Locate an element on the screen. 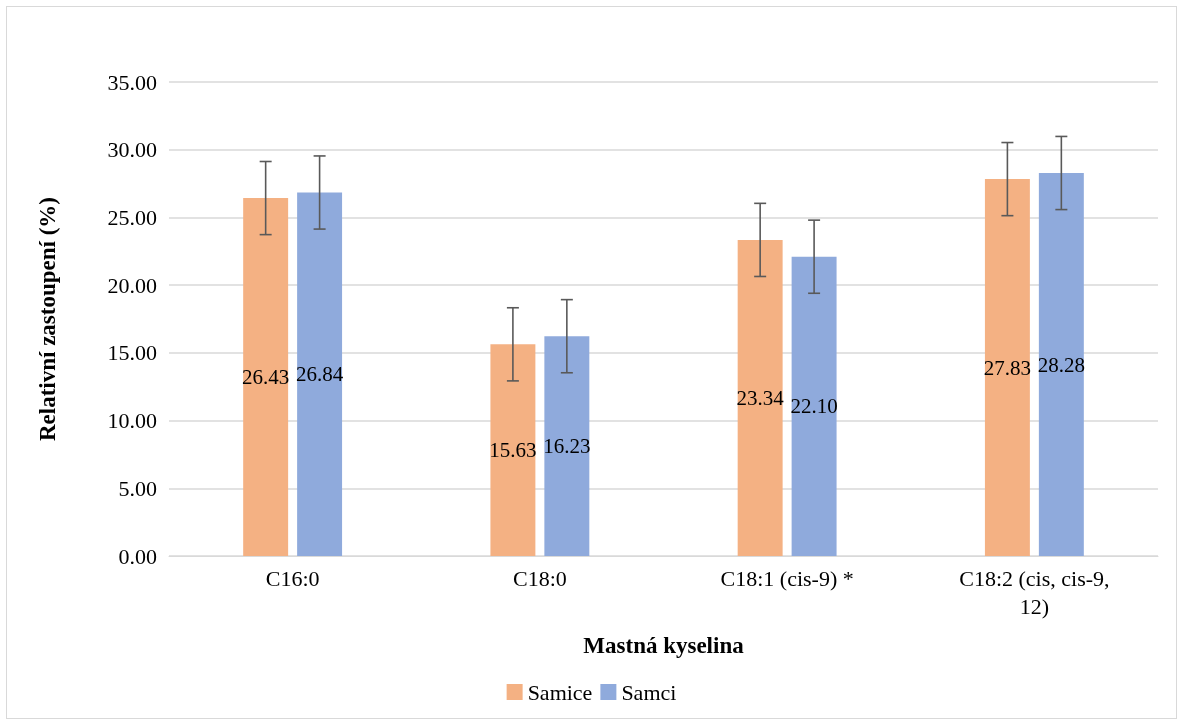 The height and width of the screenshot is (725, 1183). x-tick-label: C16:0 is located at coordinates (292, 578).